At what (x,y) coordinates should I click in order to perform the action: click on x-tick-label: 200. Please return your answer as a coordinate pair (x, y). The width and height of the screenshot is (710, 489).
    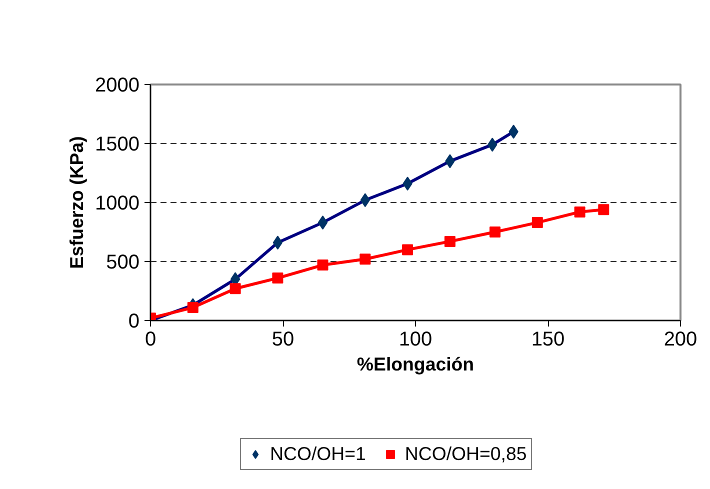
    Looking at the image, I should click on (681, 339).